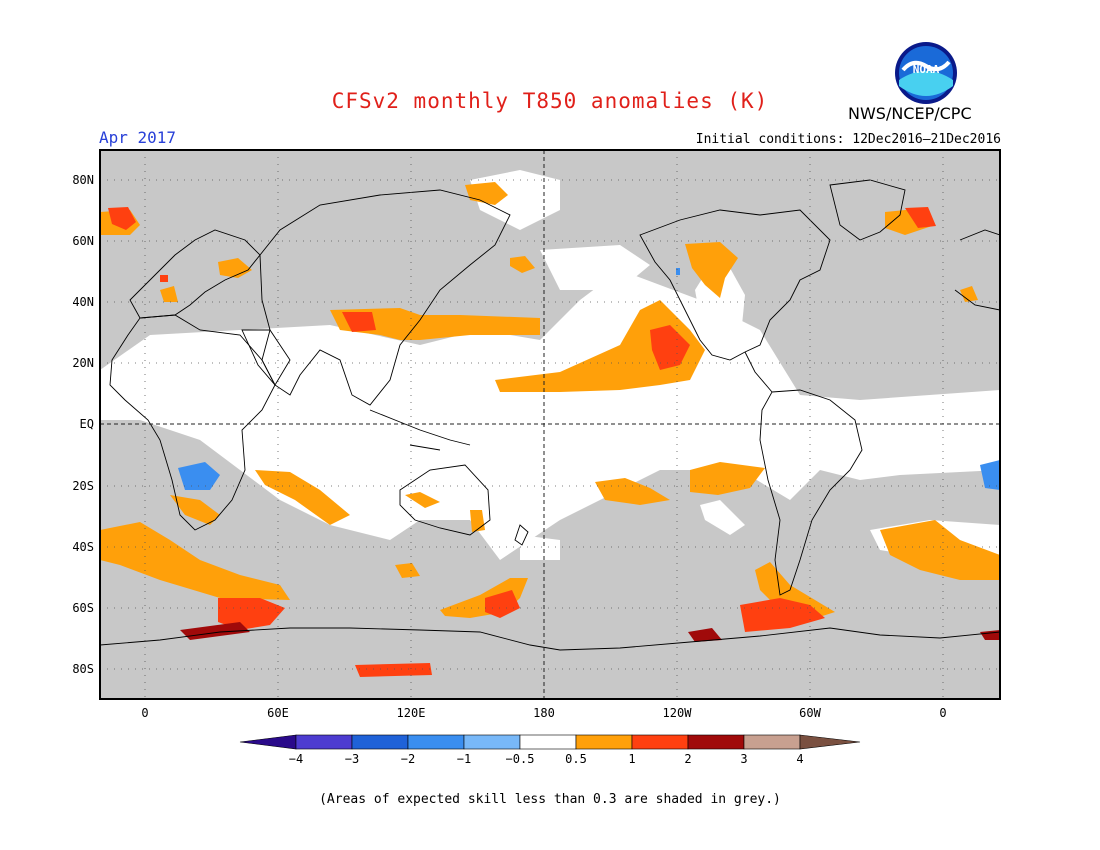 Image resolution: width=1100 pixels, height=850 pixels. Describe the element at coordinates (408, 759) in the screenshot. I see `legend-tick-label: −2` at that location.